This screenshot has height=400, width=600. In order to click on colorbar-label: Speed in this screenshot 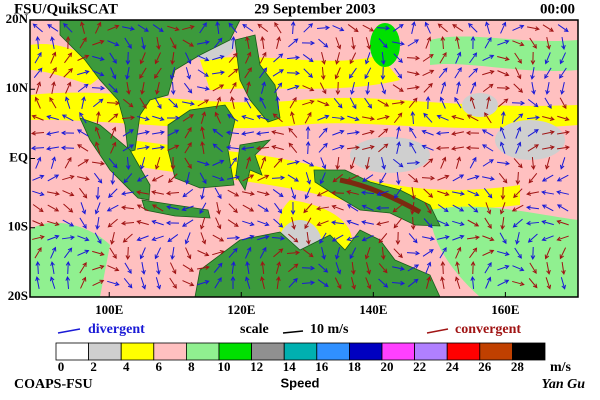, I will do `click(299, 382)`.